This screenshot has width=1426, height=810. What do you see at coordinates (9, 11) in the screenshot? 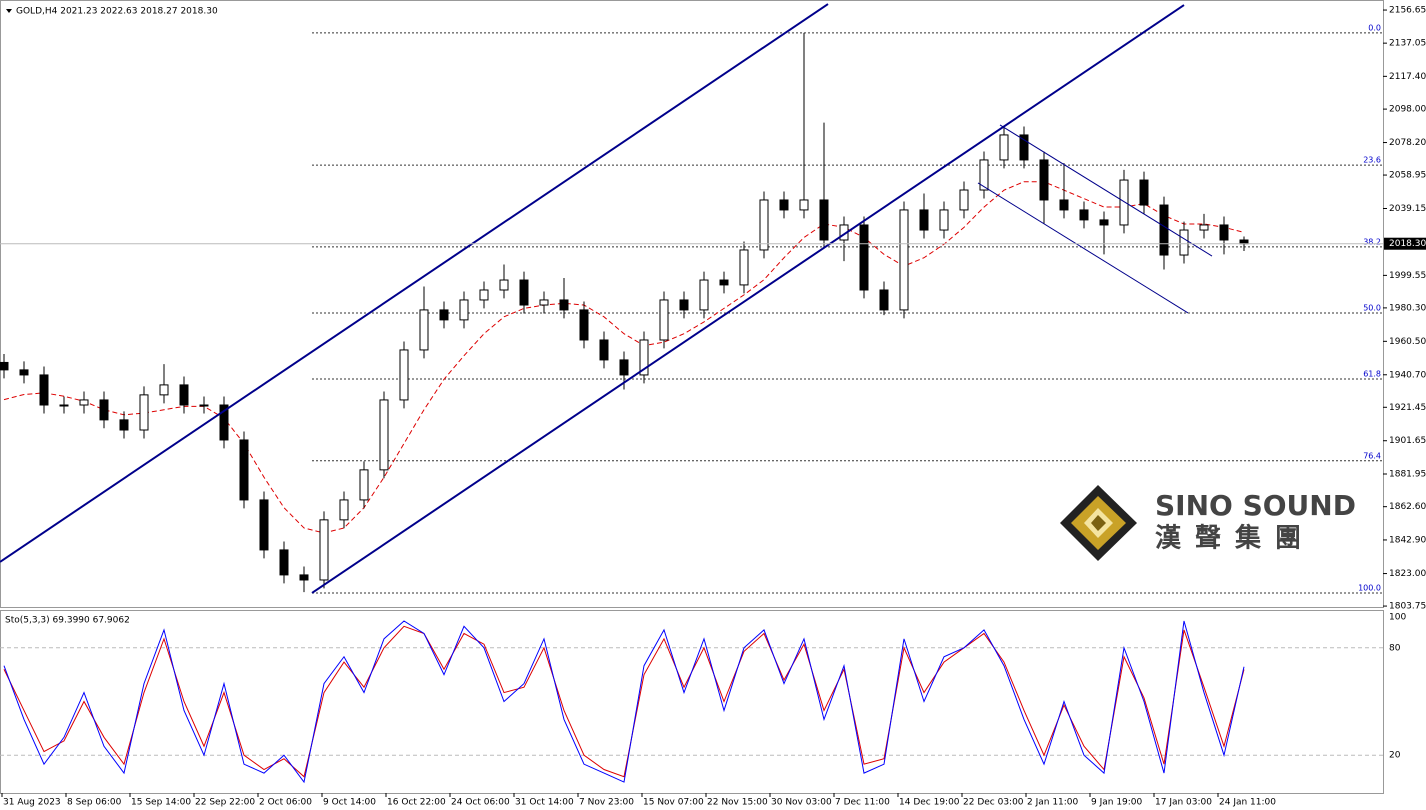
I see `menu-arrow` at bounding box center [9, 11].